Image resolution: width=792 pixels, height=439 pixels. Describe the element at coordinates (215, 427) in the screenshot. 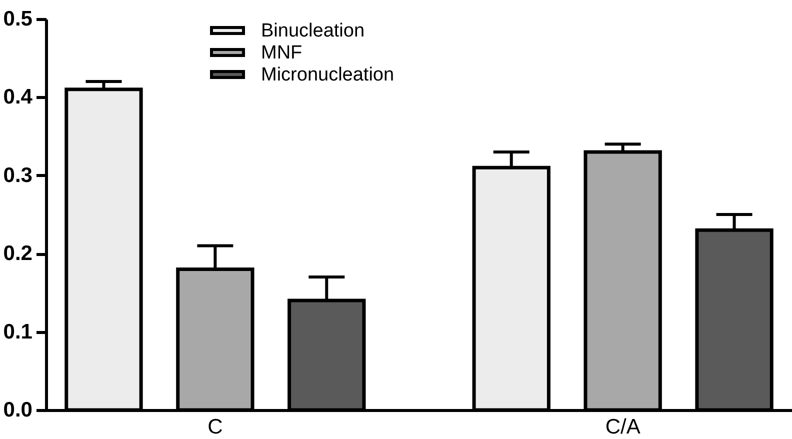

I see `x-tick-label: C` at that location.